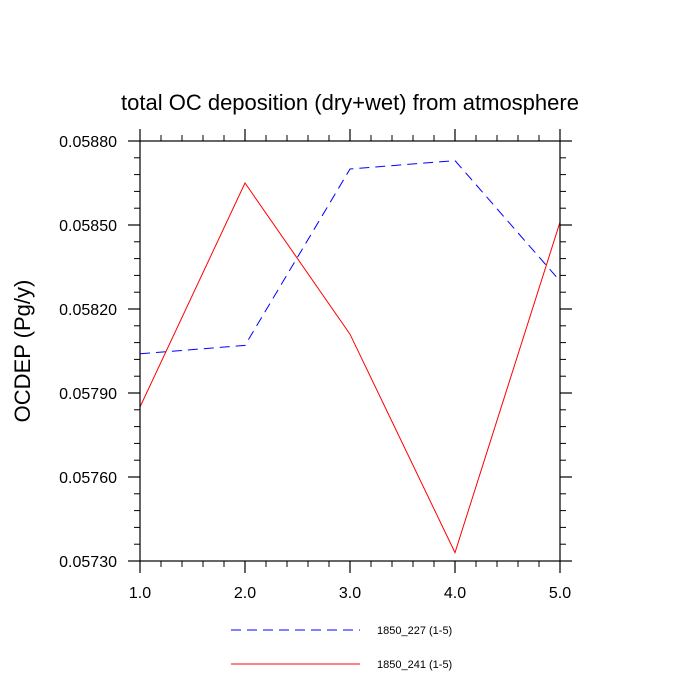 The width and height of the screenshot is (700, 700). Describe the element at coordinates (350, 593) in the screenshot. I see `x-tick-label: 3.0` at that location.